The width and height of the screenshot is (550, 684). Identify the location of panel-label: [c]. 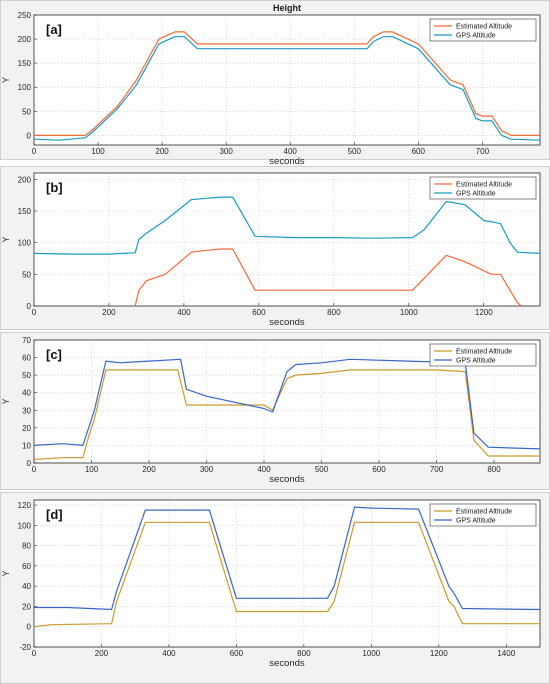
(54, 354).